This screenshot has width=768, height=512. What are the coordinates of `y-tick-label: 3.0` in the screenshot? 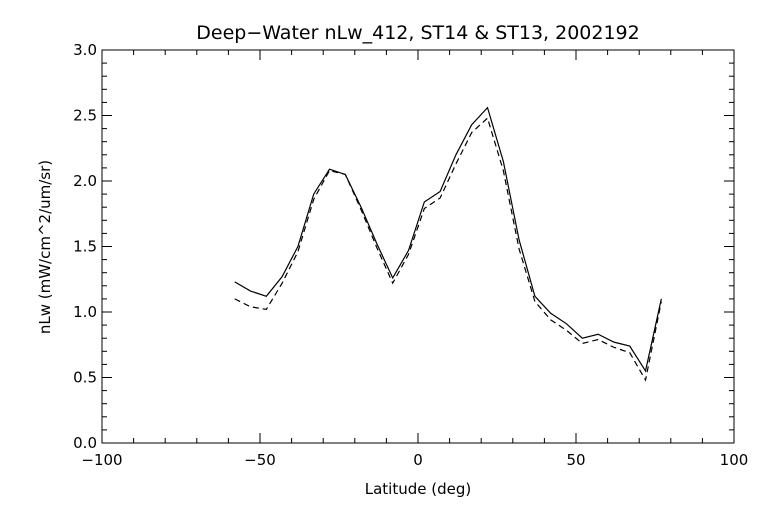 It's located at (85, 50).